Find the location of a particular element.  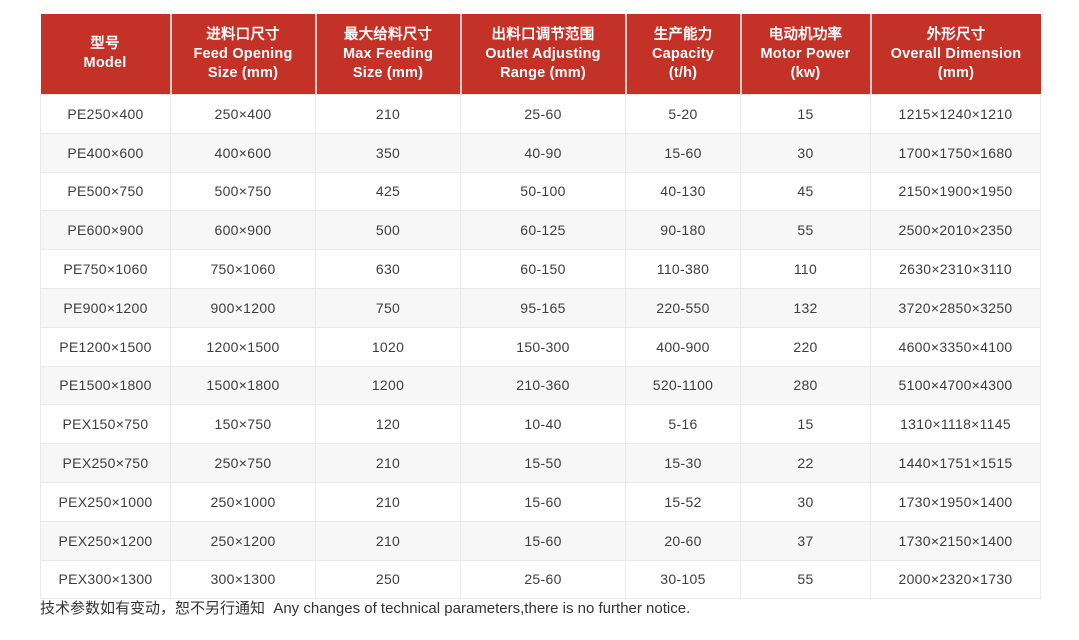

cell-model: PE1500×1800 is located at coordinates (105, 385).